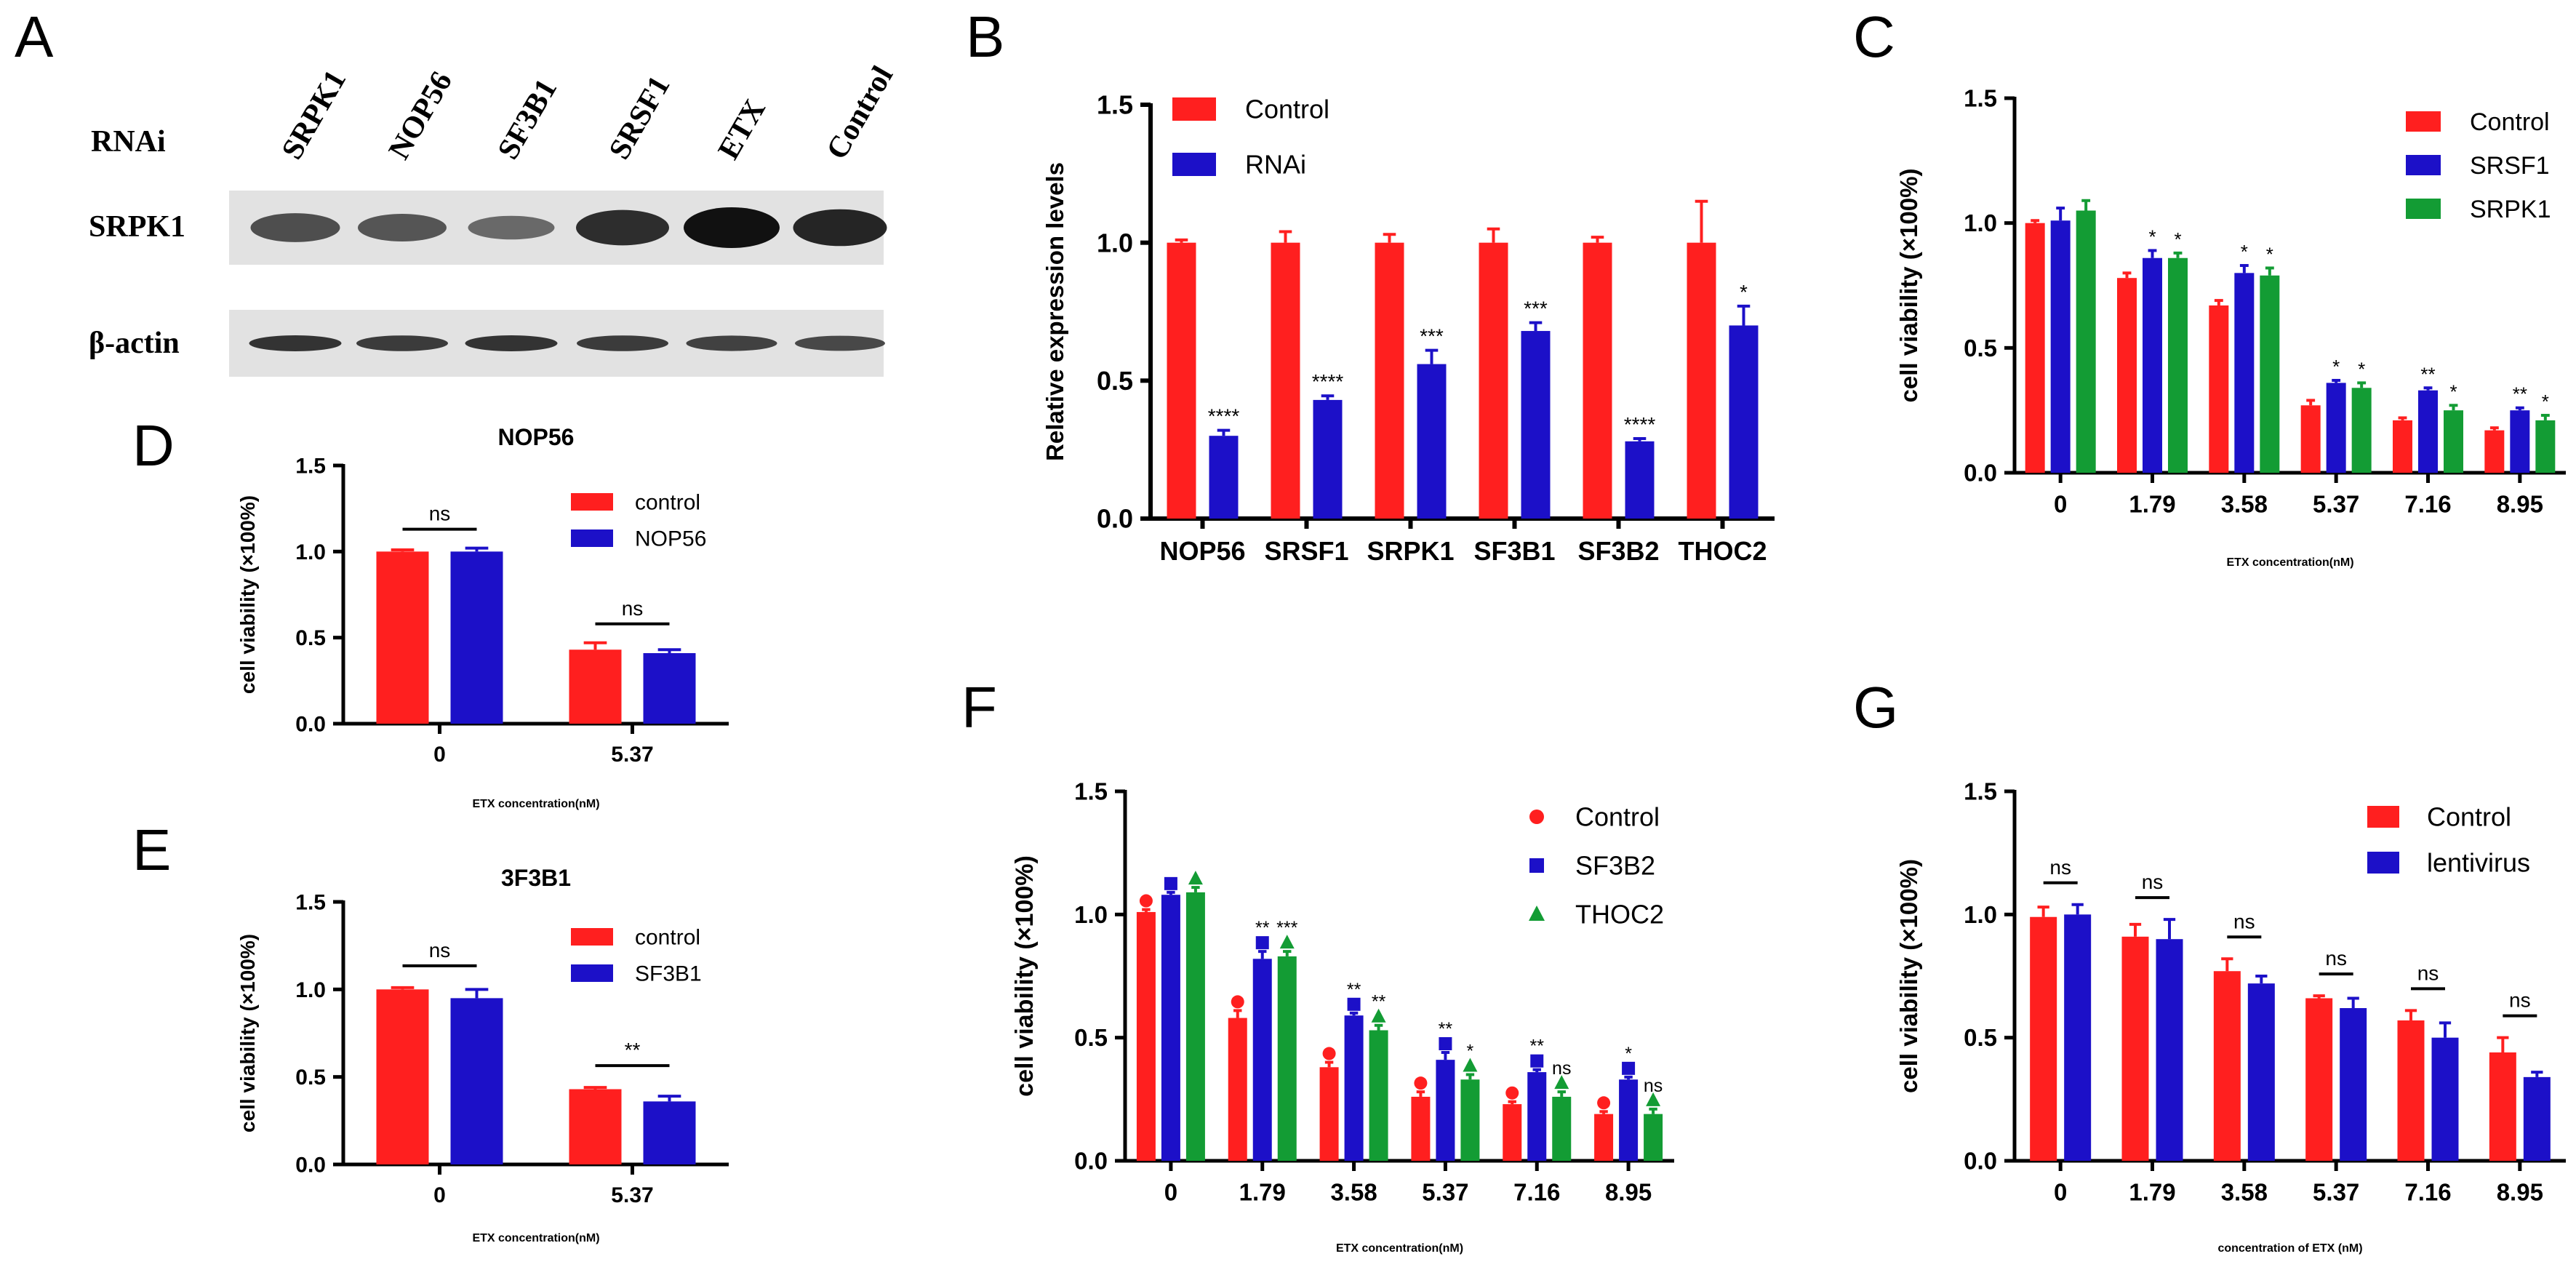 The image size is (2576, 1275). What do you see at coordinates (2289, 1248) in the screenshot?
I see `x-axis-label: concentration of ETX (nM)` at bounding box center [2289, 1248].